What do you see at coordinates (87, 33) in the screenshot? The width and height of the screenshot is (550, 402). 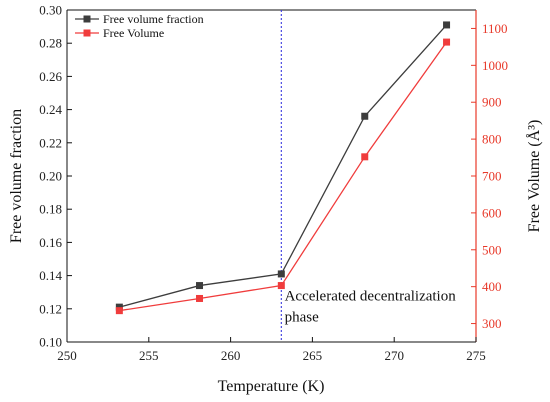 I see `legend-free-volume-marker` at bounding box center [87, 33].